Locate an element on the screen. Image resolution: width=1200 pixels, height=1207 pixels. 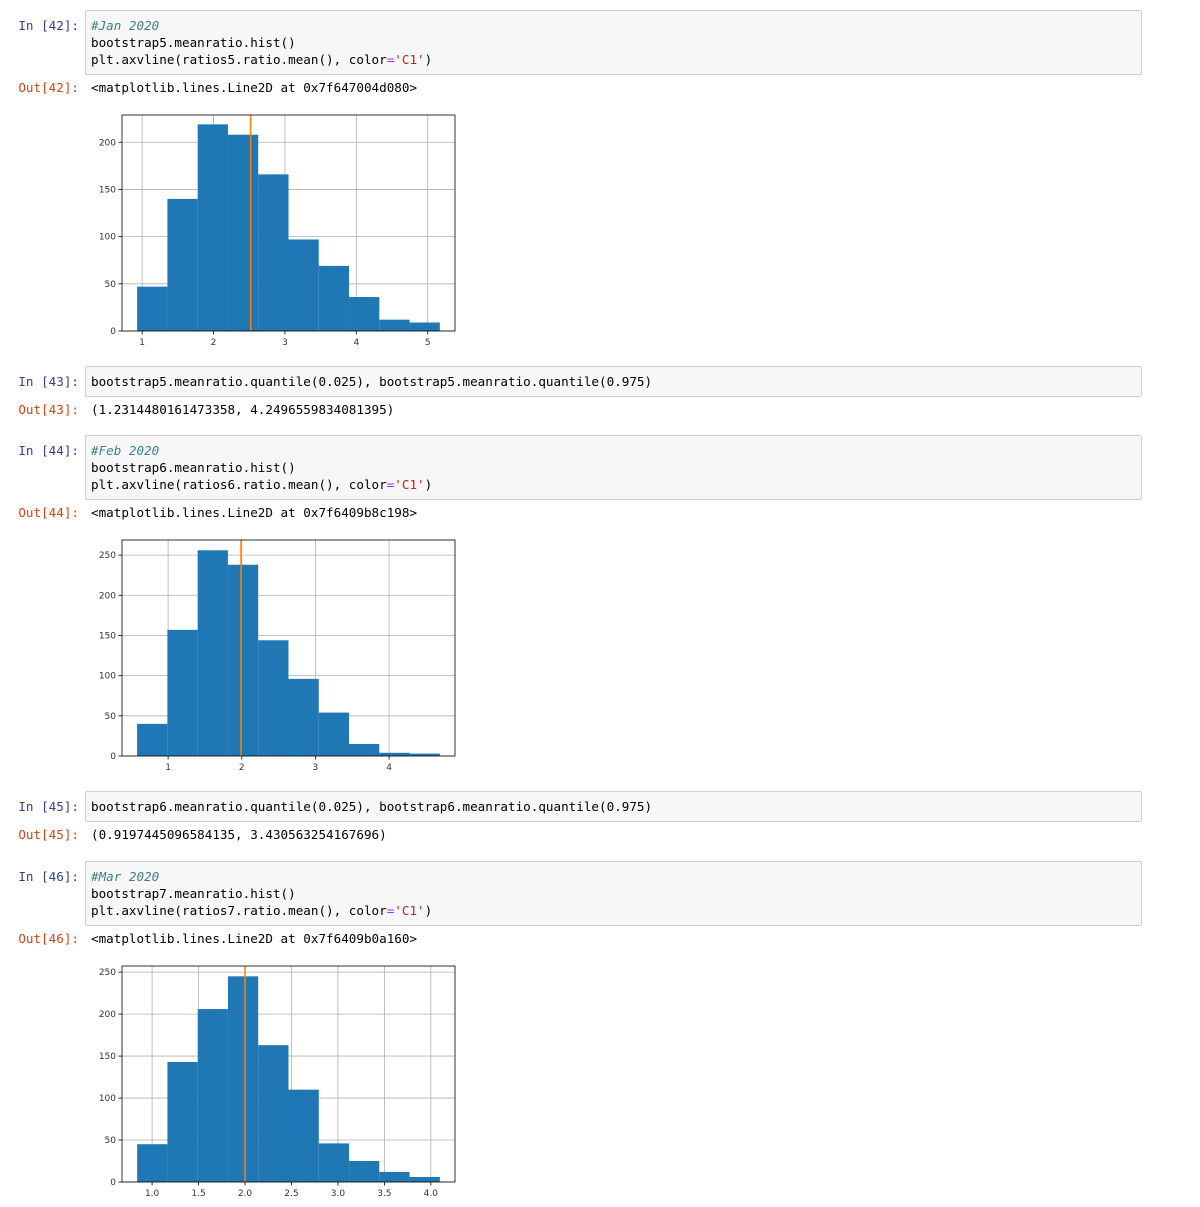
code-token: plt.axvline(ratios5.ratio.mean(), color is located at coordinates (239, 59).